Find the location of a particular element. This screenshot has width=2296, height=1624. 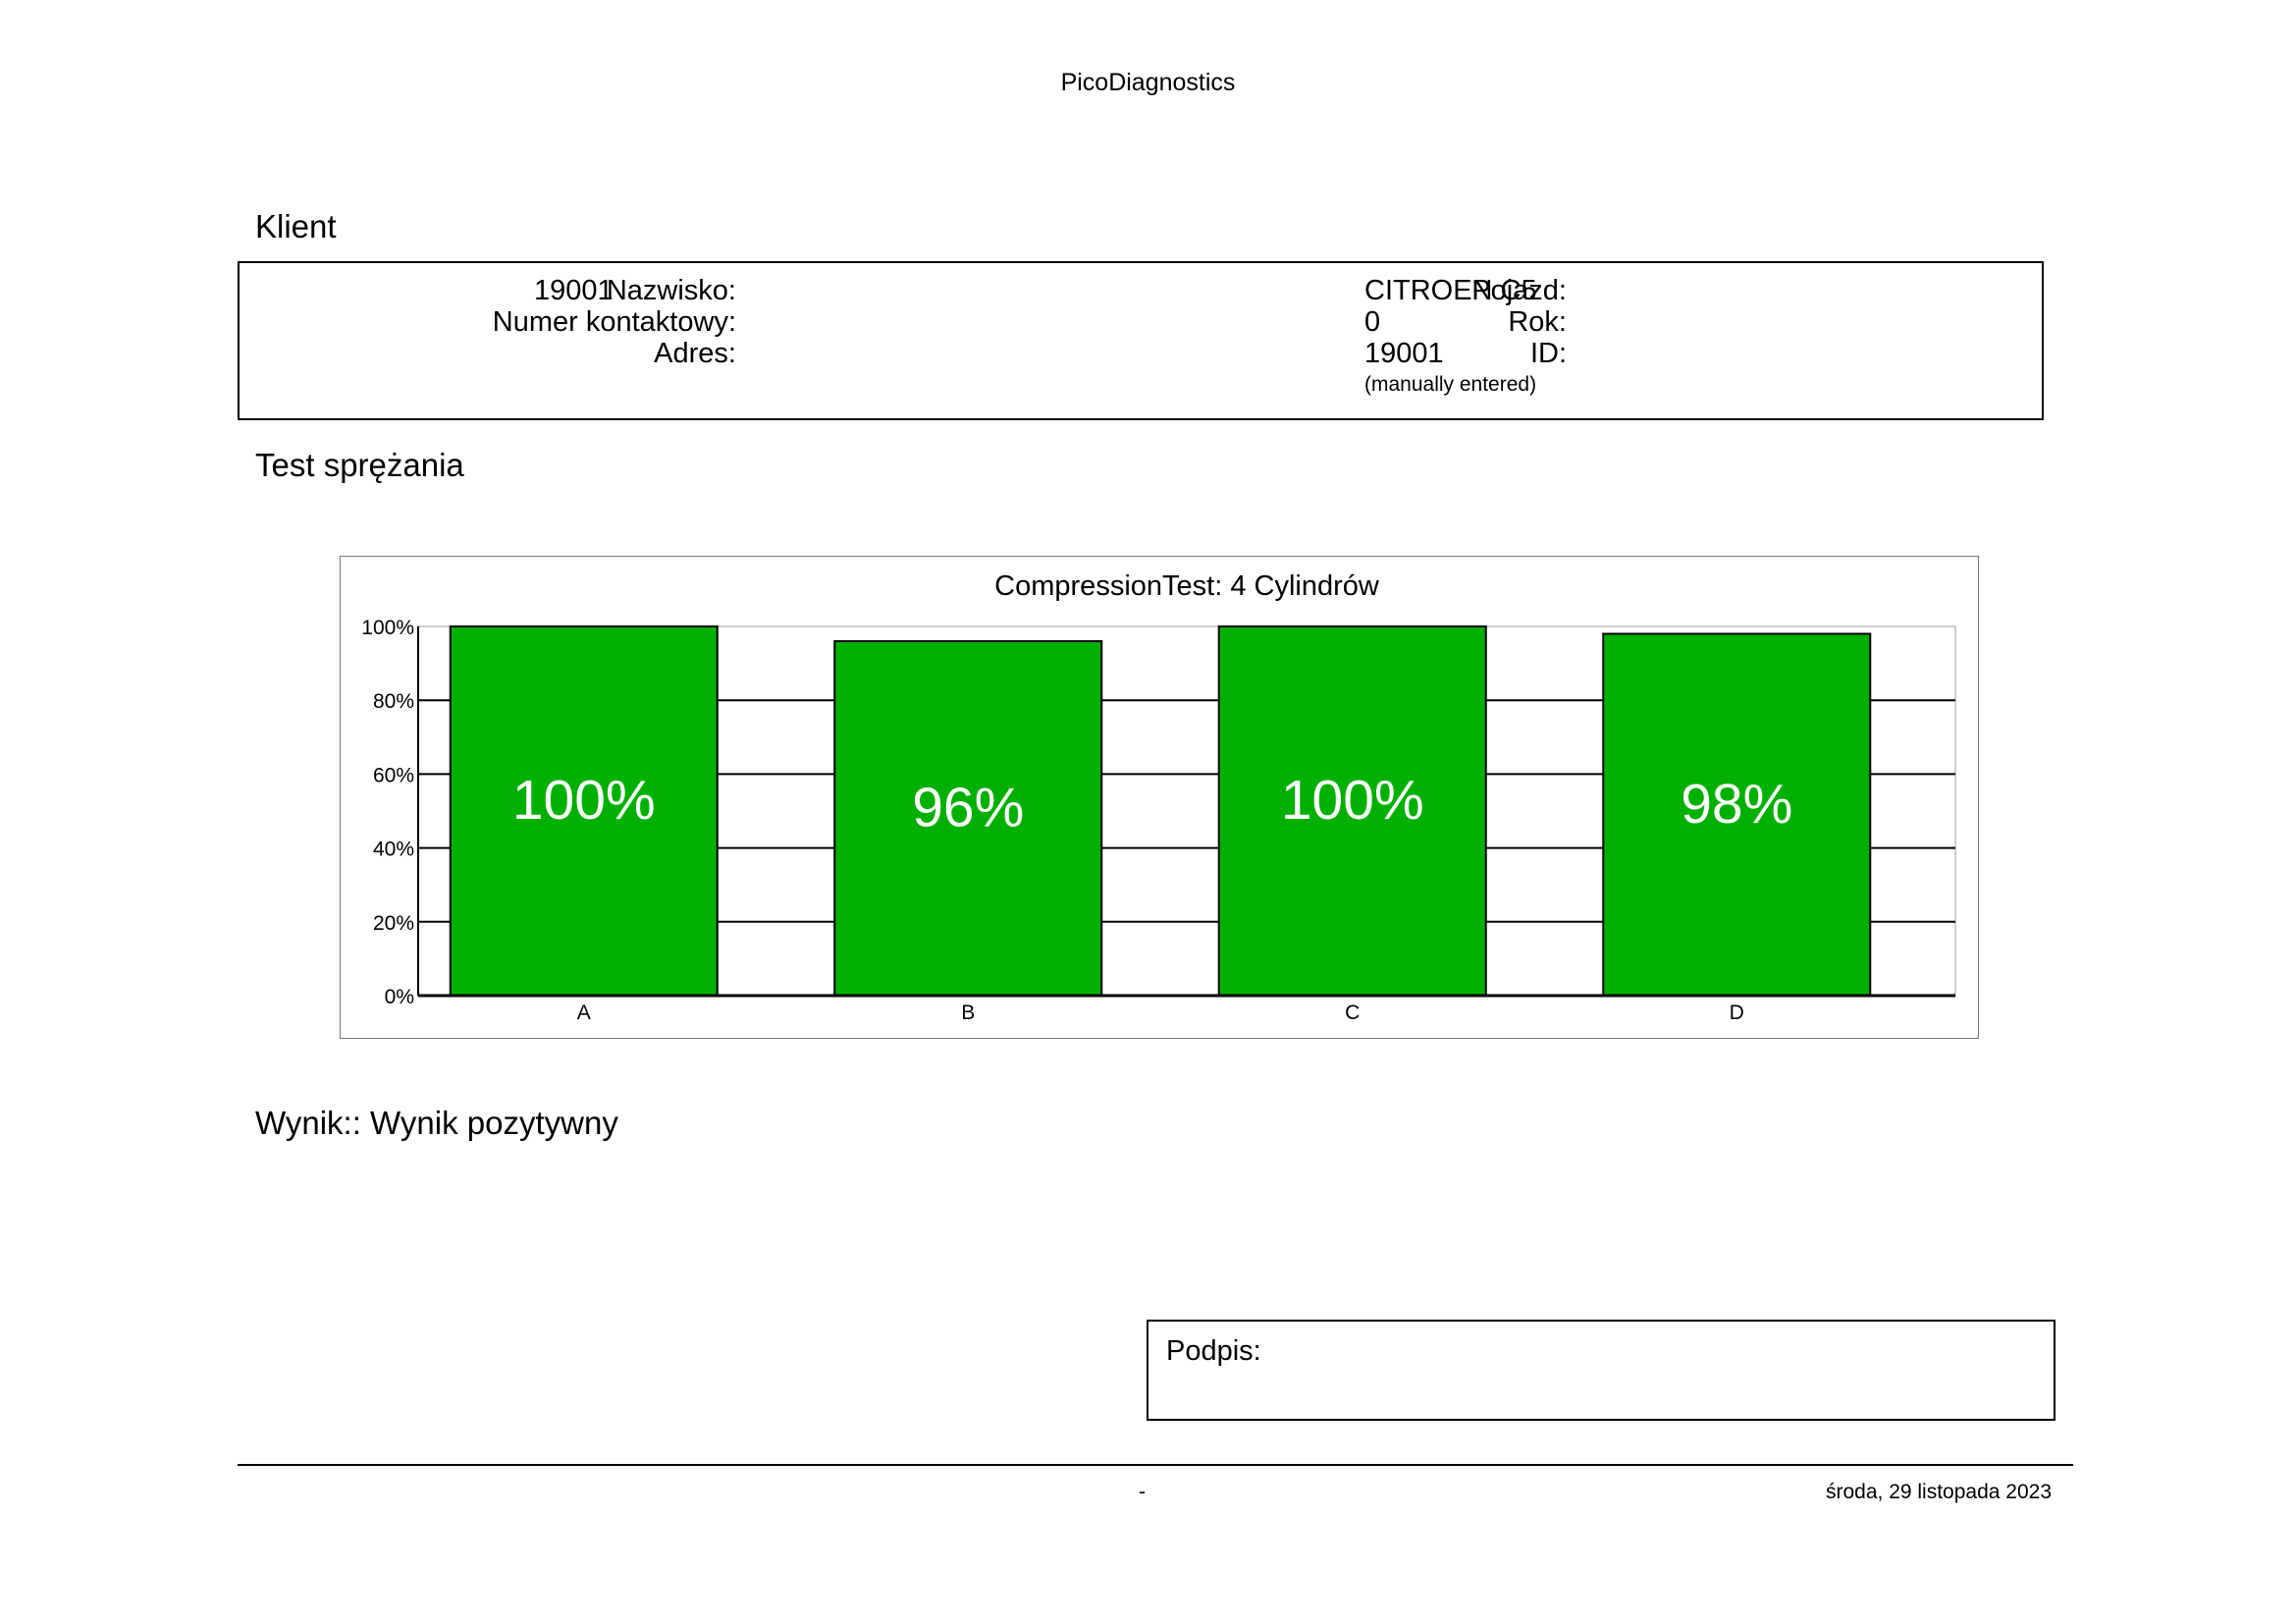

y-tick-label: 0% is located at coordinates (399, 997).